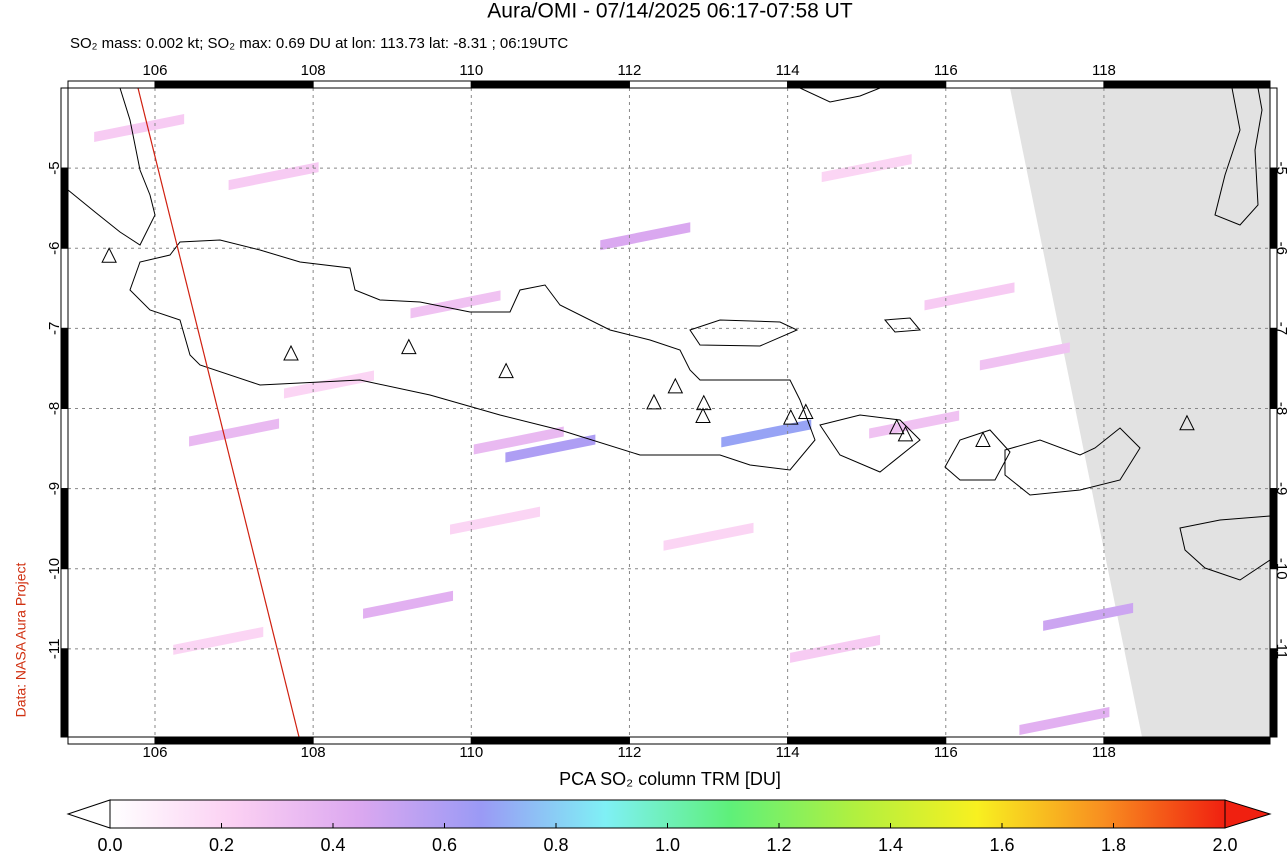 This screenshot has width=1288, height=860. I want to click on x-tick-label-bottom: 108, so click(313, 752).